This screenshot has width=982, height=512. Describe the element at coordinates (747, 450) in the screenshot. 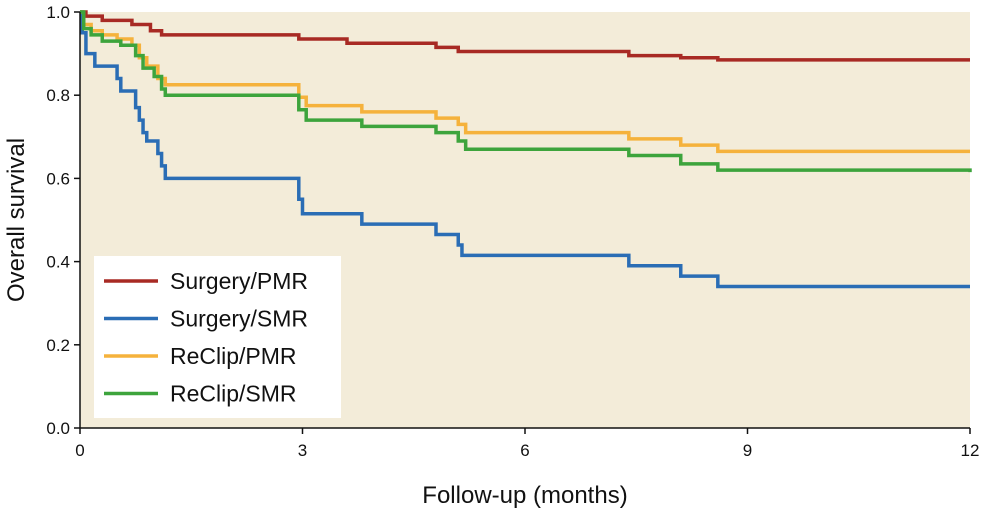

I see `x-tick-label: 9` at that location.